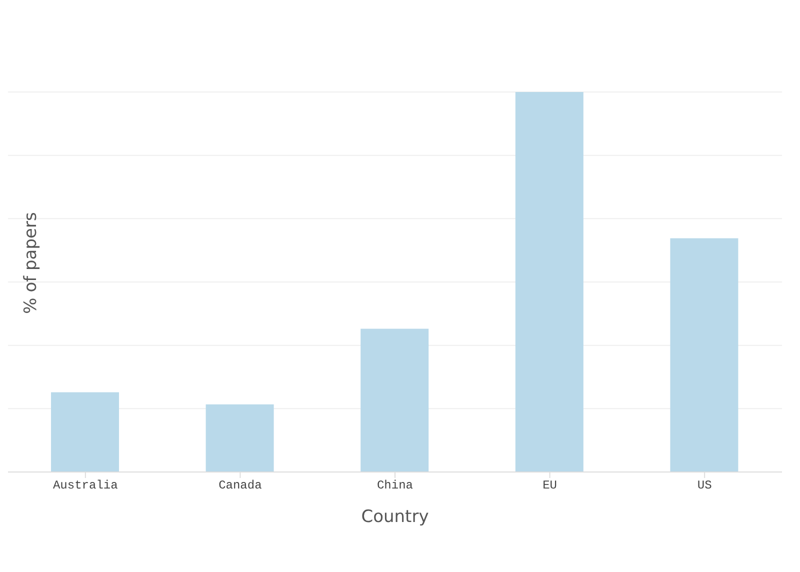 The height and width of the screenshot is (572, 800). I want to click on x-tick-label: EU, so click(550, 485).